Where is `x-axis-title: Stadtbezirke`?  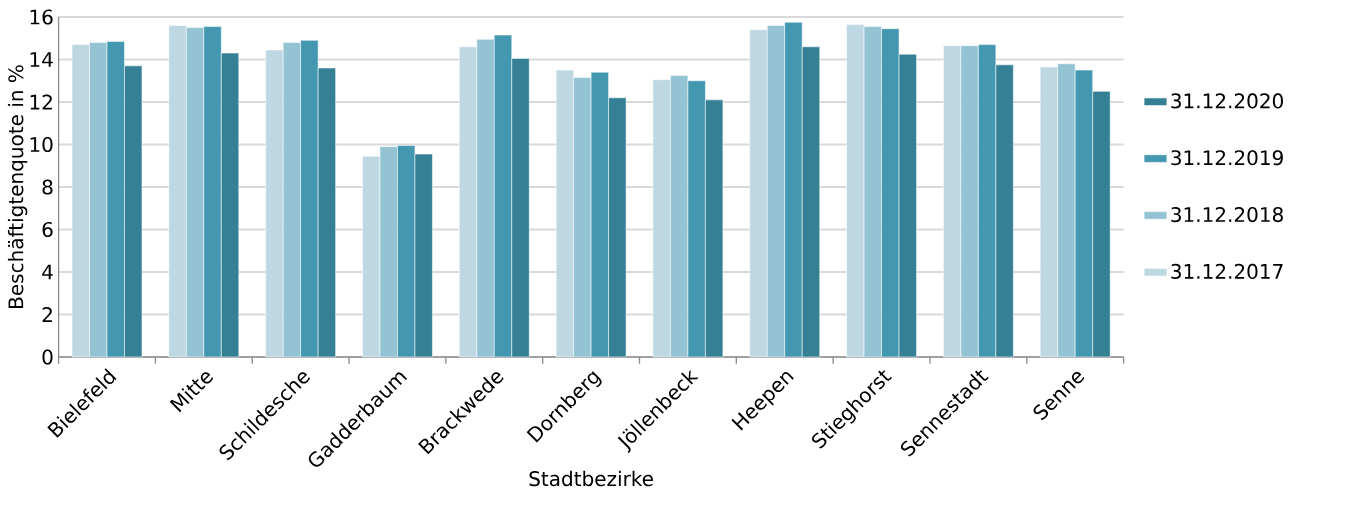
x-axis-title: Stadtbezirke is located at coordinates (591, 478).